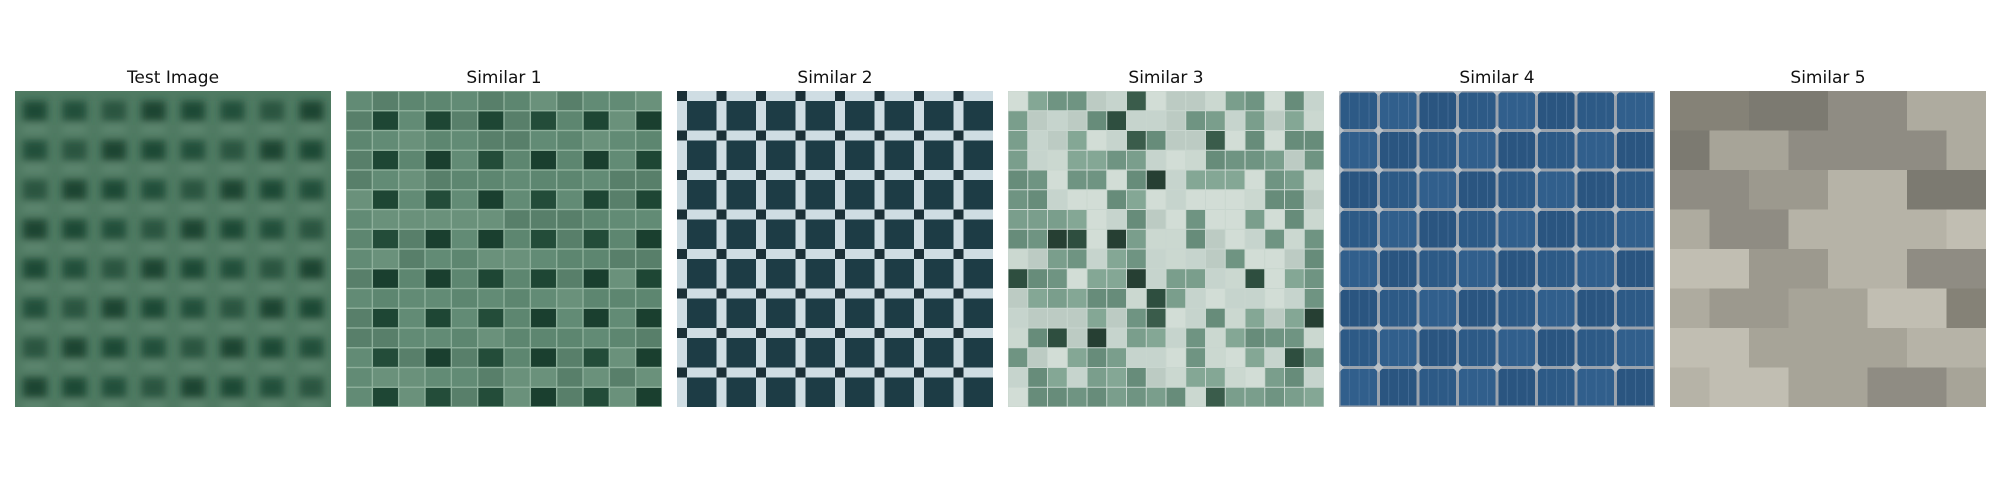 Image resolution: width=2000 pixels, height=500 pixels. What do you see at coordinates (1828, 78) in the screenshot?
I see `panel-title: Similar 5` at bounding box center [1828, 78].